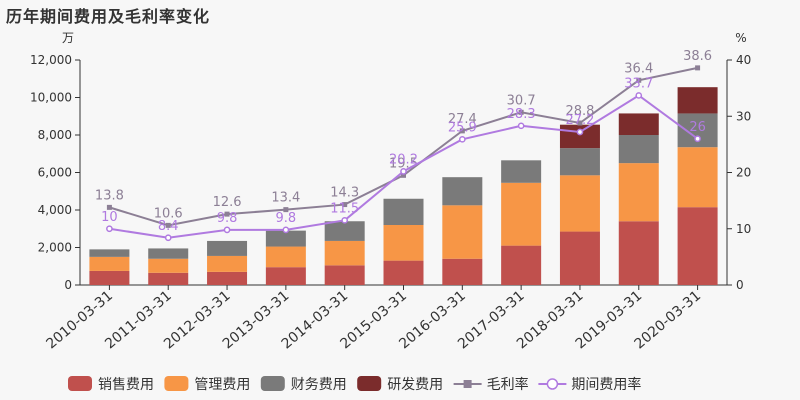 The image size is (800, 400). I want to click on legend-swatch-研发费用, so click(369, 383).